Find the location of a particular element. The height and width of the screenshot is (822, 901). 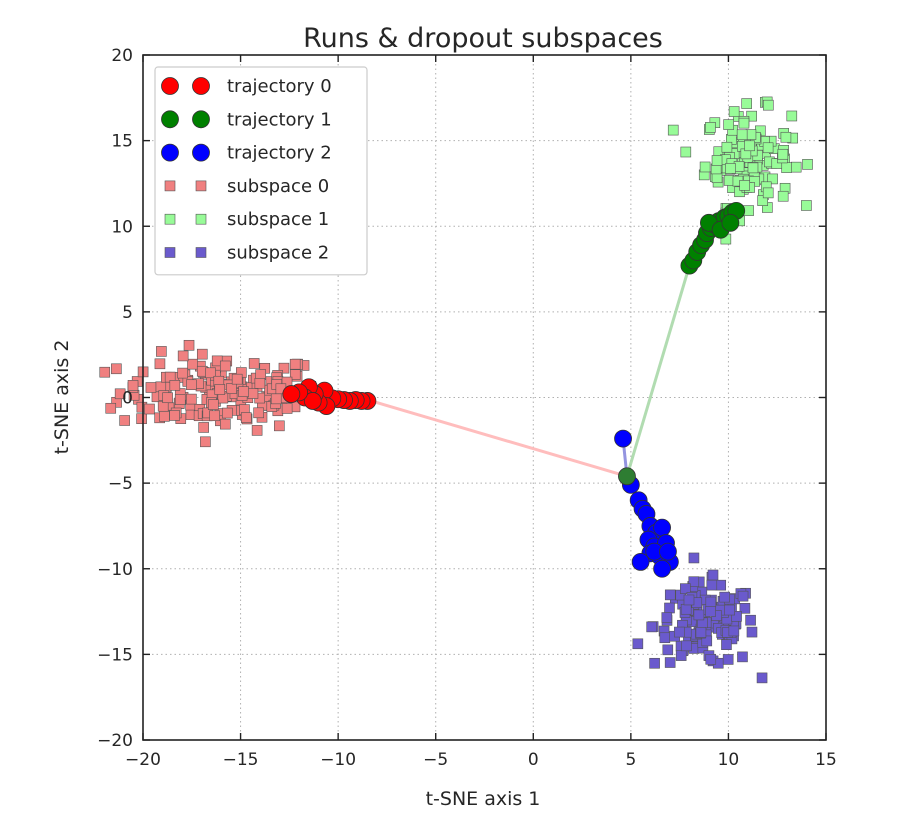

y-tick-label: 10 is located at coordinates (122, 227).